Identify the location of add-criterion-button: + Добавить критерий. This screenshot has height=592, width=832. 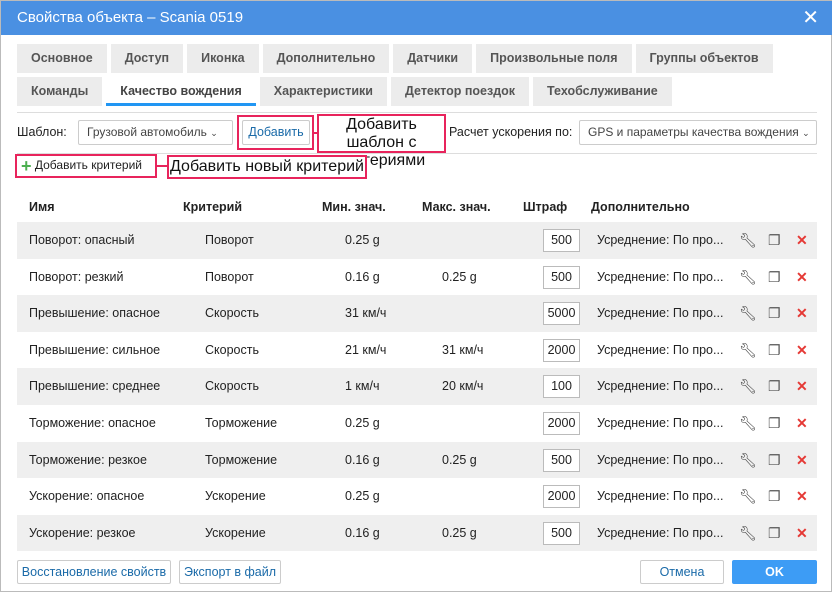
(81, 165).